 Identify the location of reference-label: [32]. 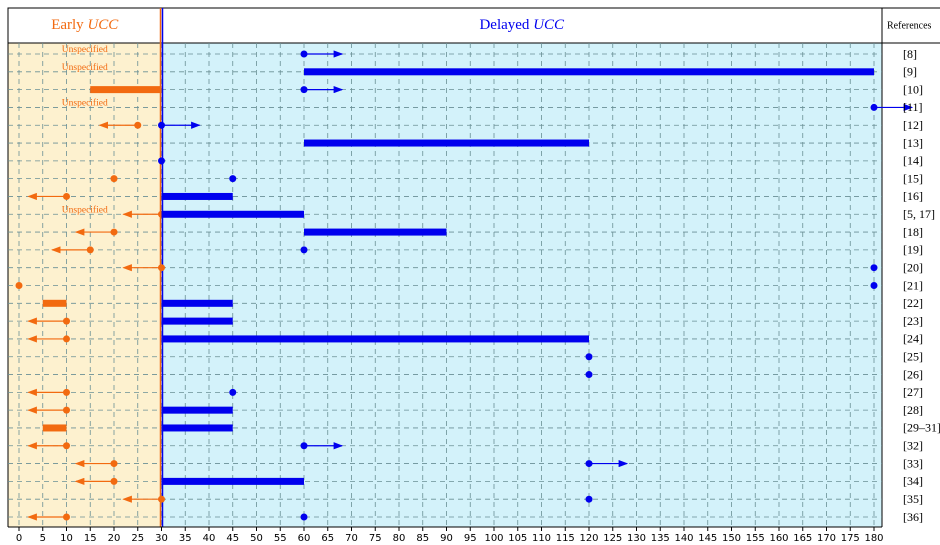
(913, 446).